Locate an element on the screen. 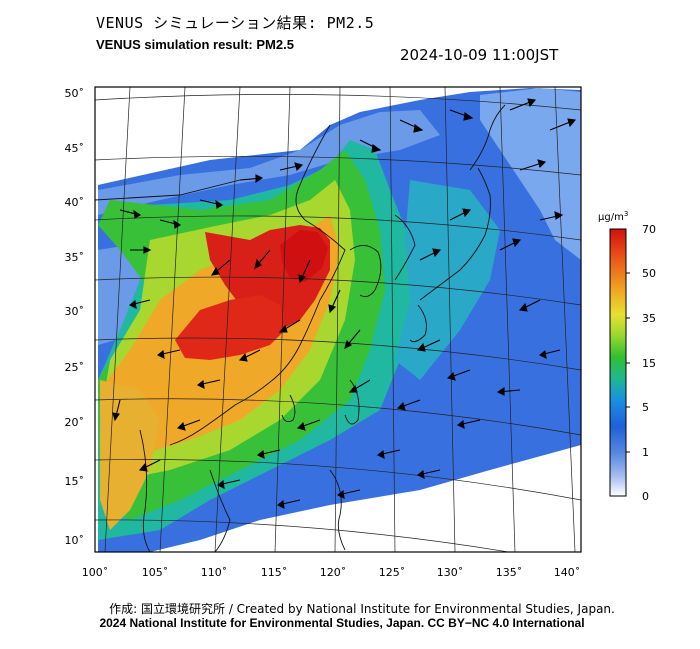 The width and height of the screenshot is (700, 649). lon-tick-label: 110˚ is located at coordinates (214, 572).